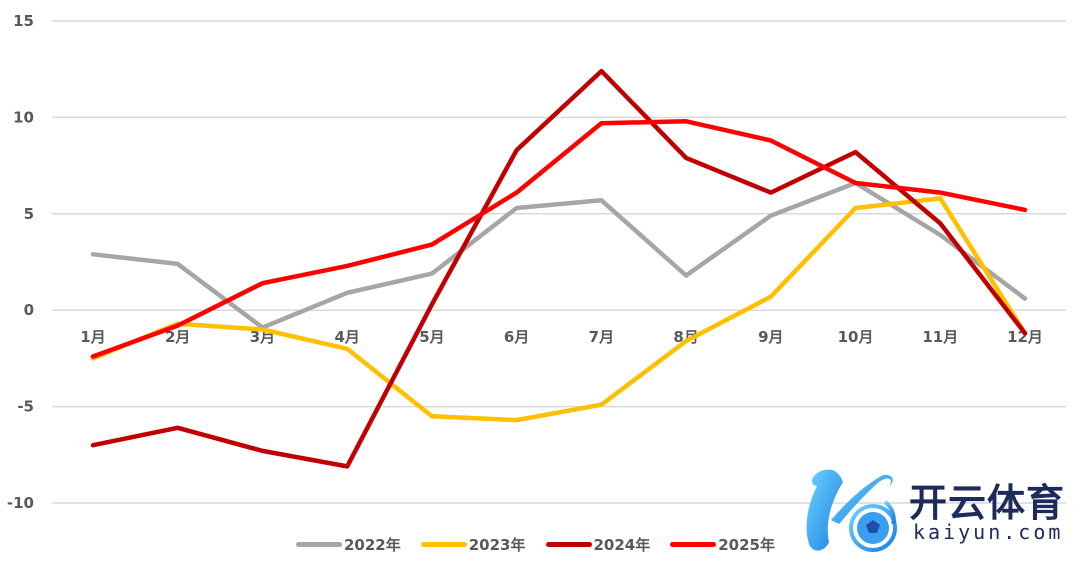  What do you see at coordinates (23, 117) in the screenshot?
I see `y-tick-label: 10` at bounding box center [23, 117].